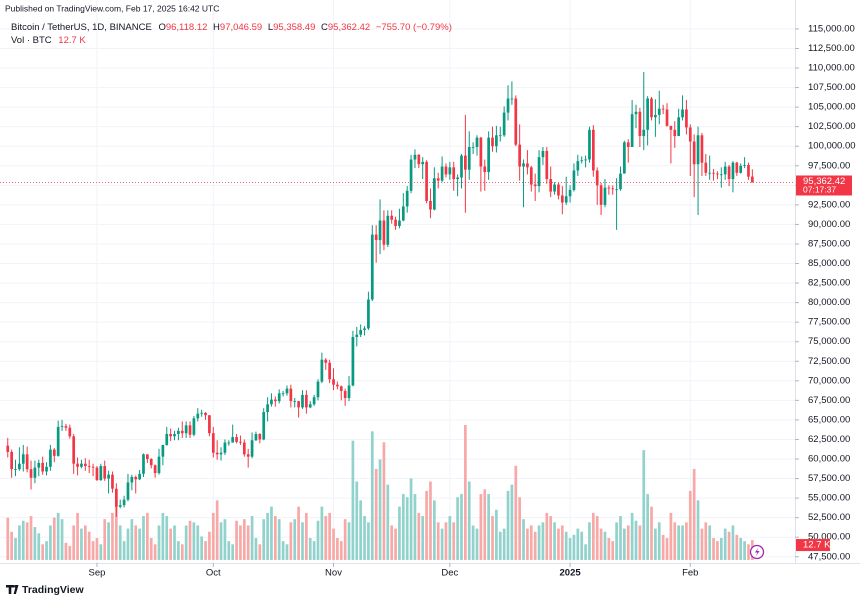  Describe the element at coordinates (831, 68) in the screenshot. I see `y-tick-label: 110,000.00` at that location.